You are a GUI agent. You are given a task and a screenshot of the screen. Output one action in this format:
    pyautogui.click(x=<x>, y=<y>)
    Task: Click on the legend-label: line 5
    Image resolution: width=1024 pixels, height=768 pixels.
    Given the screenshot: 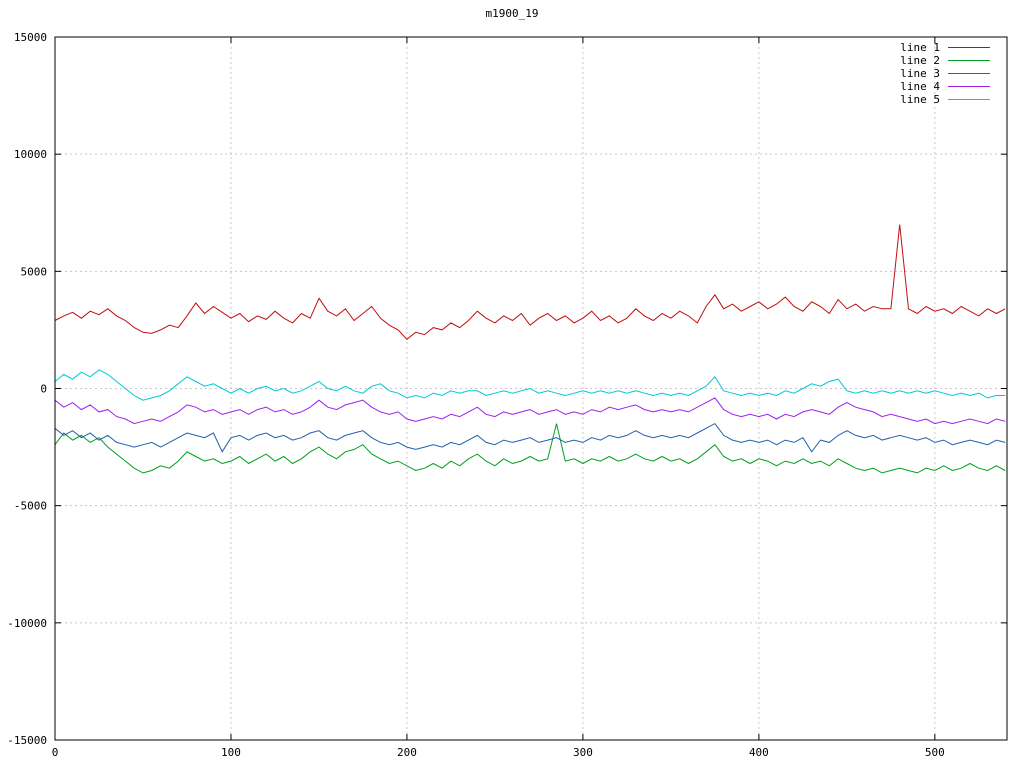 What is the action you would take?
    pyautogui.click(x=920, y=99)
    